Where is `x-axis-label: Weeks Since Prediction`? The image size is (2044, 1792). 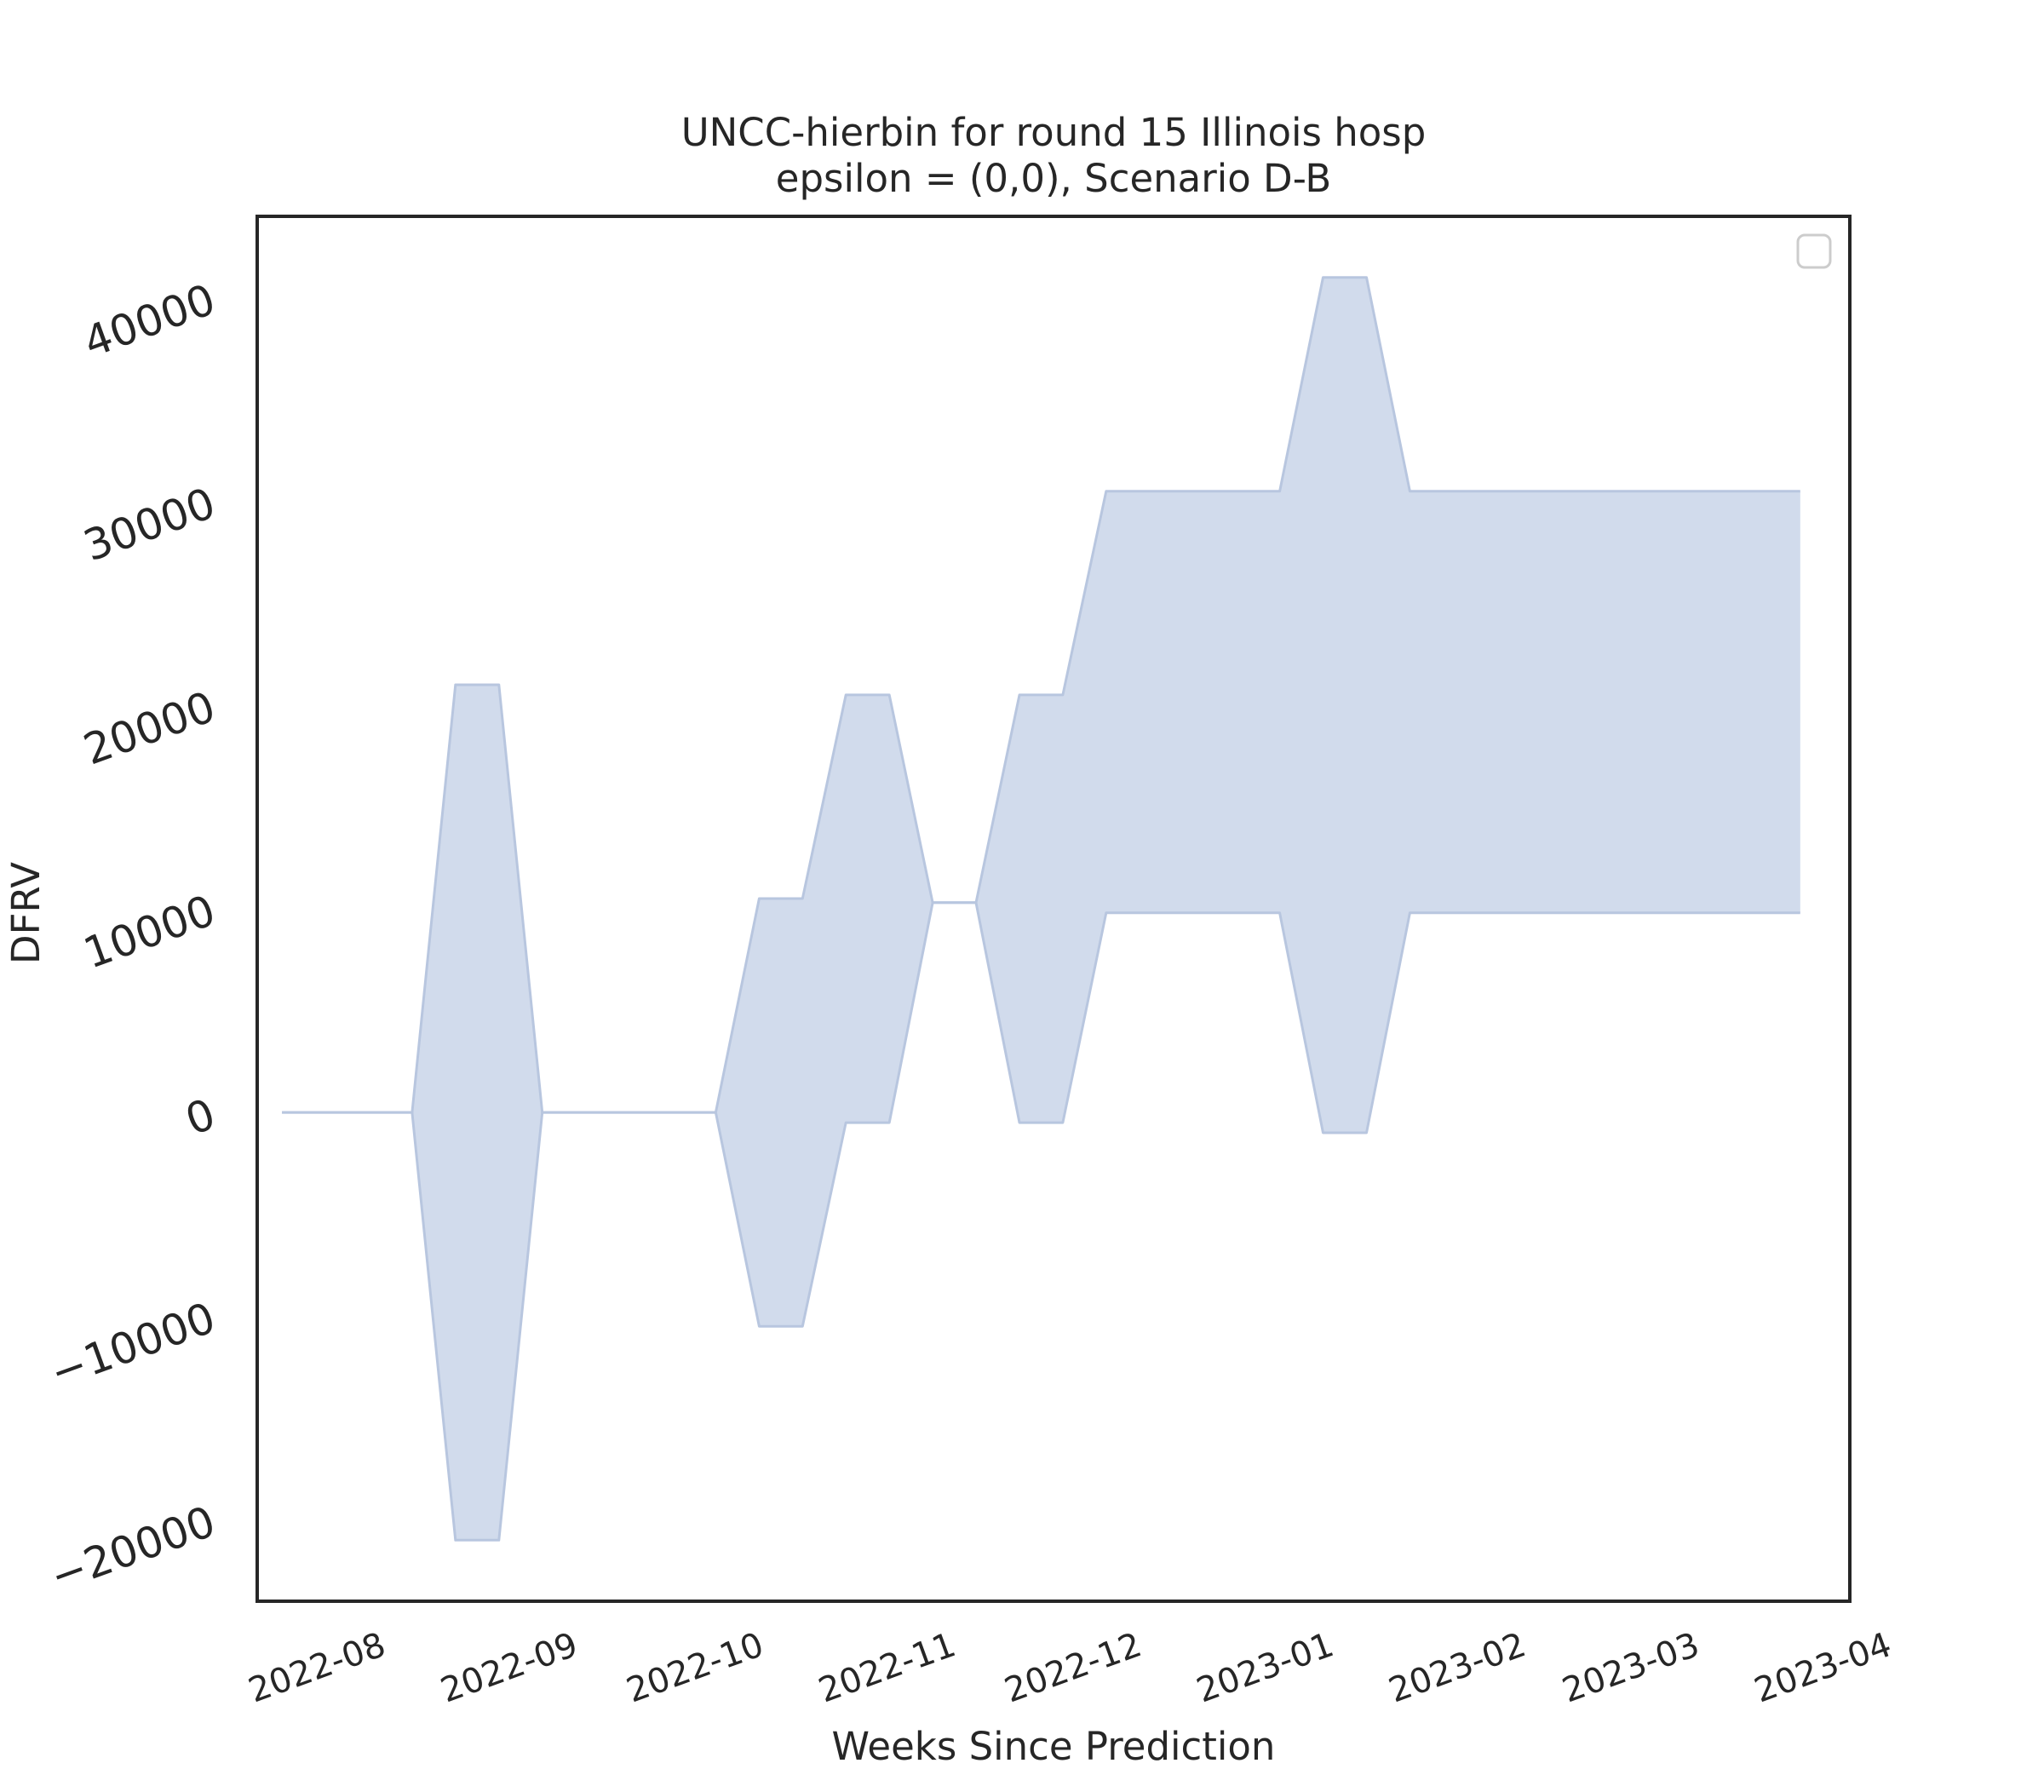 x-axis-label: Weeks Since Prediction is located at coordinates (1054, 1746).